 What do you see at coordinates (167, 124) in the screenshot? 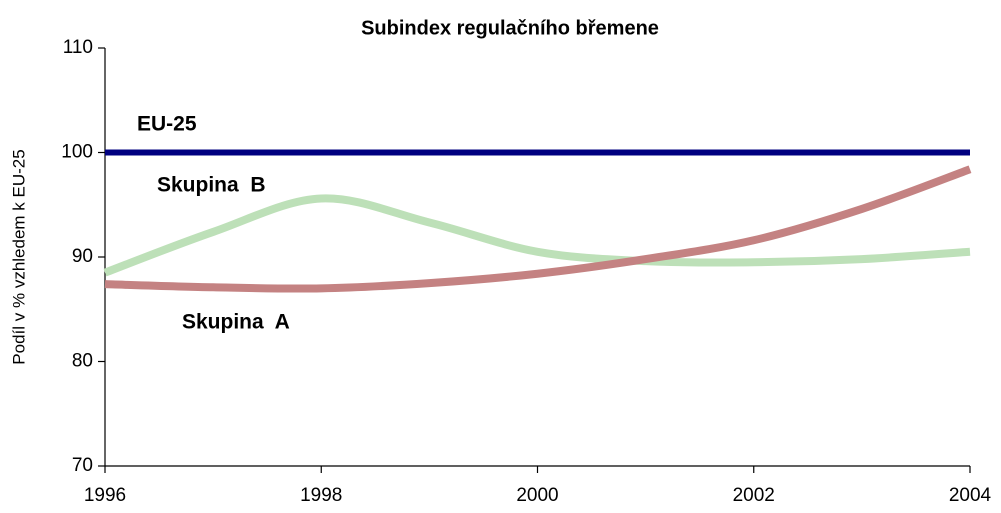
I see `series-label: EU-25` at bounding box center [167, 124].